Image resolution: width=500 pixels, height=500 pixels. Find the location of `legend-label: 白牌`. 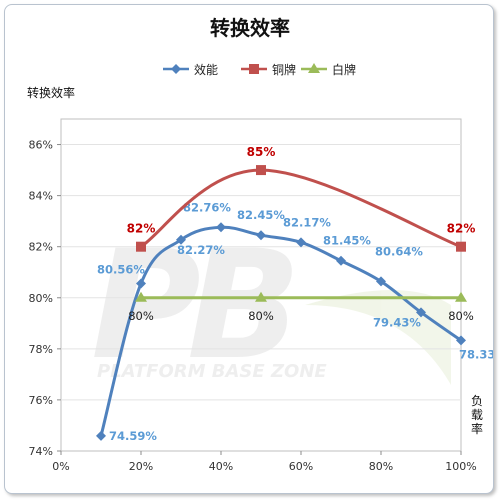

legend-label: 白牌 is located at coordinates (344, 69).